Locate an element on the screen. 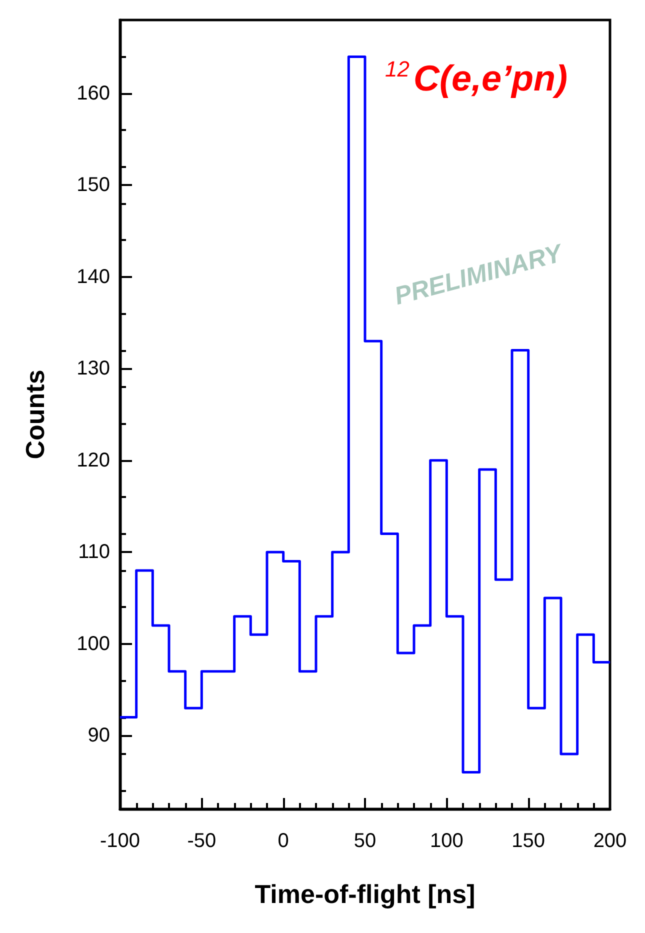  x-tick-label: 150 is located at coordinates (529, 841).